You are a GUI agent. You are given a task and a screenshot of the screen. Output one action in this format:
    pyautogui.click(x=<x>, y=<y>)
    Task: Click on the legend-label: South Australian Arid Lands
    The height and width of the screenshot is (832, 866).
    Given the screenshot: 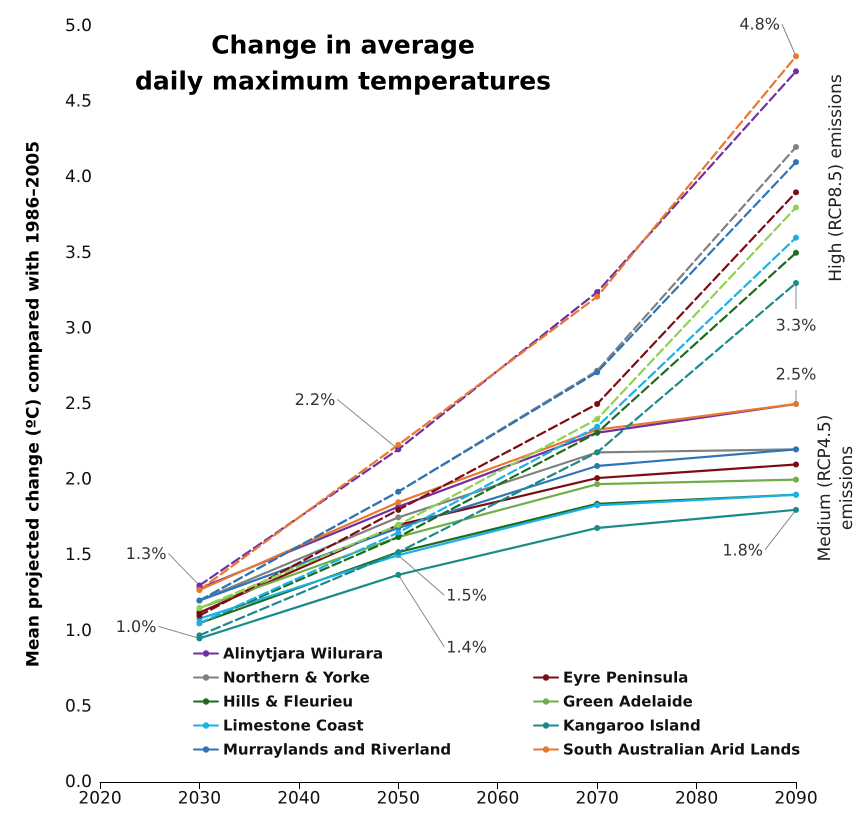 What is the action you would take?
    pyautogui.click(x=681, y=749)
    